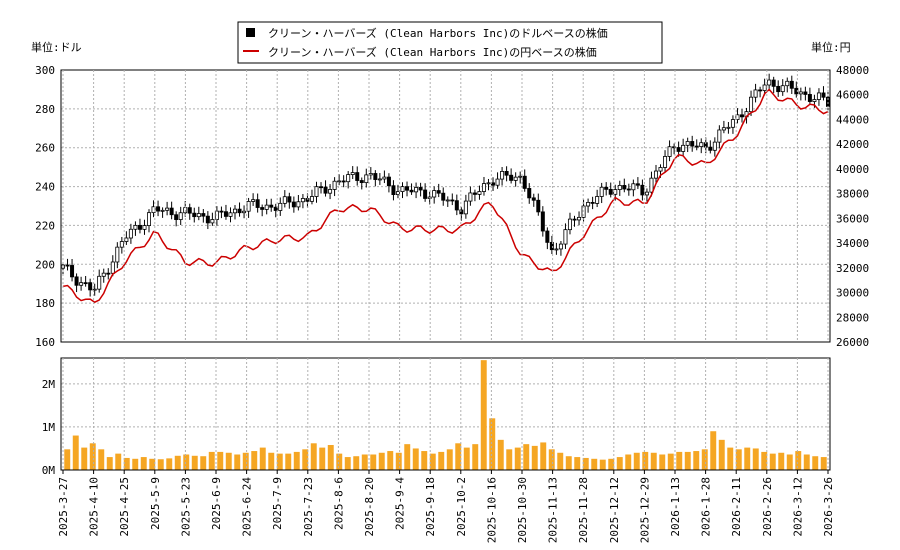 The height and width of the screenshot is (550, 900). Describe the element at coordinates (94, 507) in the screenshot. I see `x-tick-label: 2025-4-10` at that location.